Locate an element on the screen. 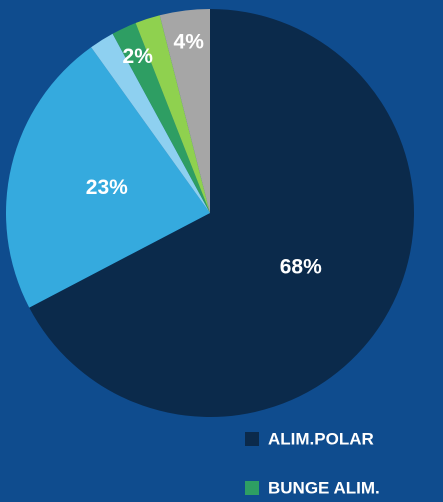  legend-label: BUNGE ALIM. is located at coordinates (324, 487).